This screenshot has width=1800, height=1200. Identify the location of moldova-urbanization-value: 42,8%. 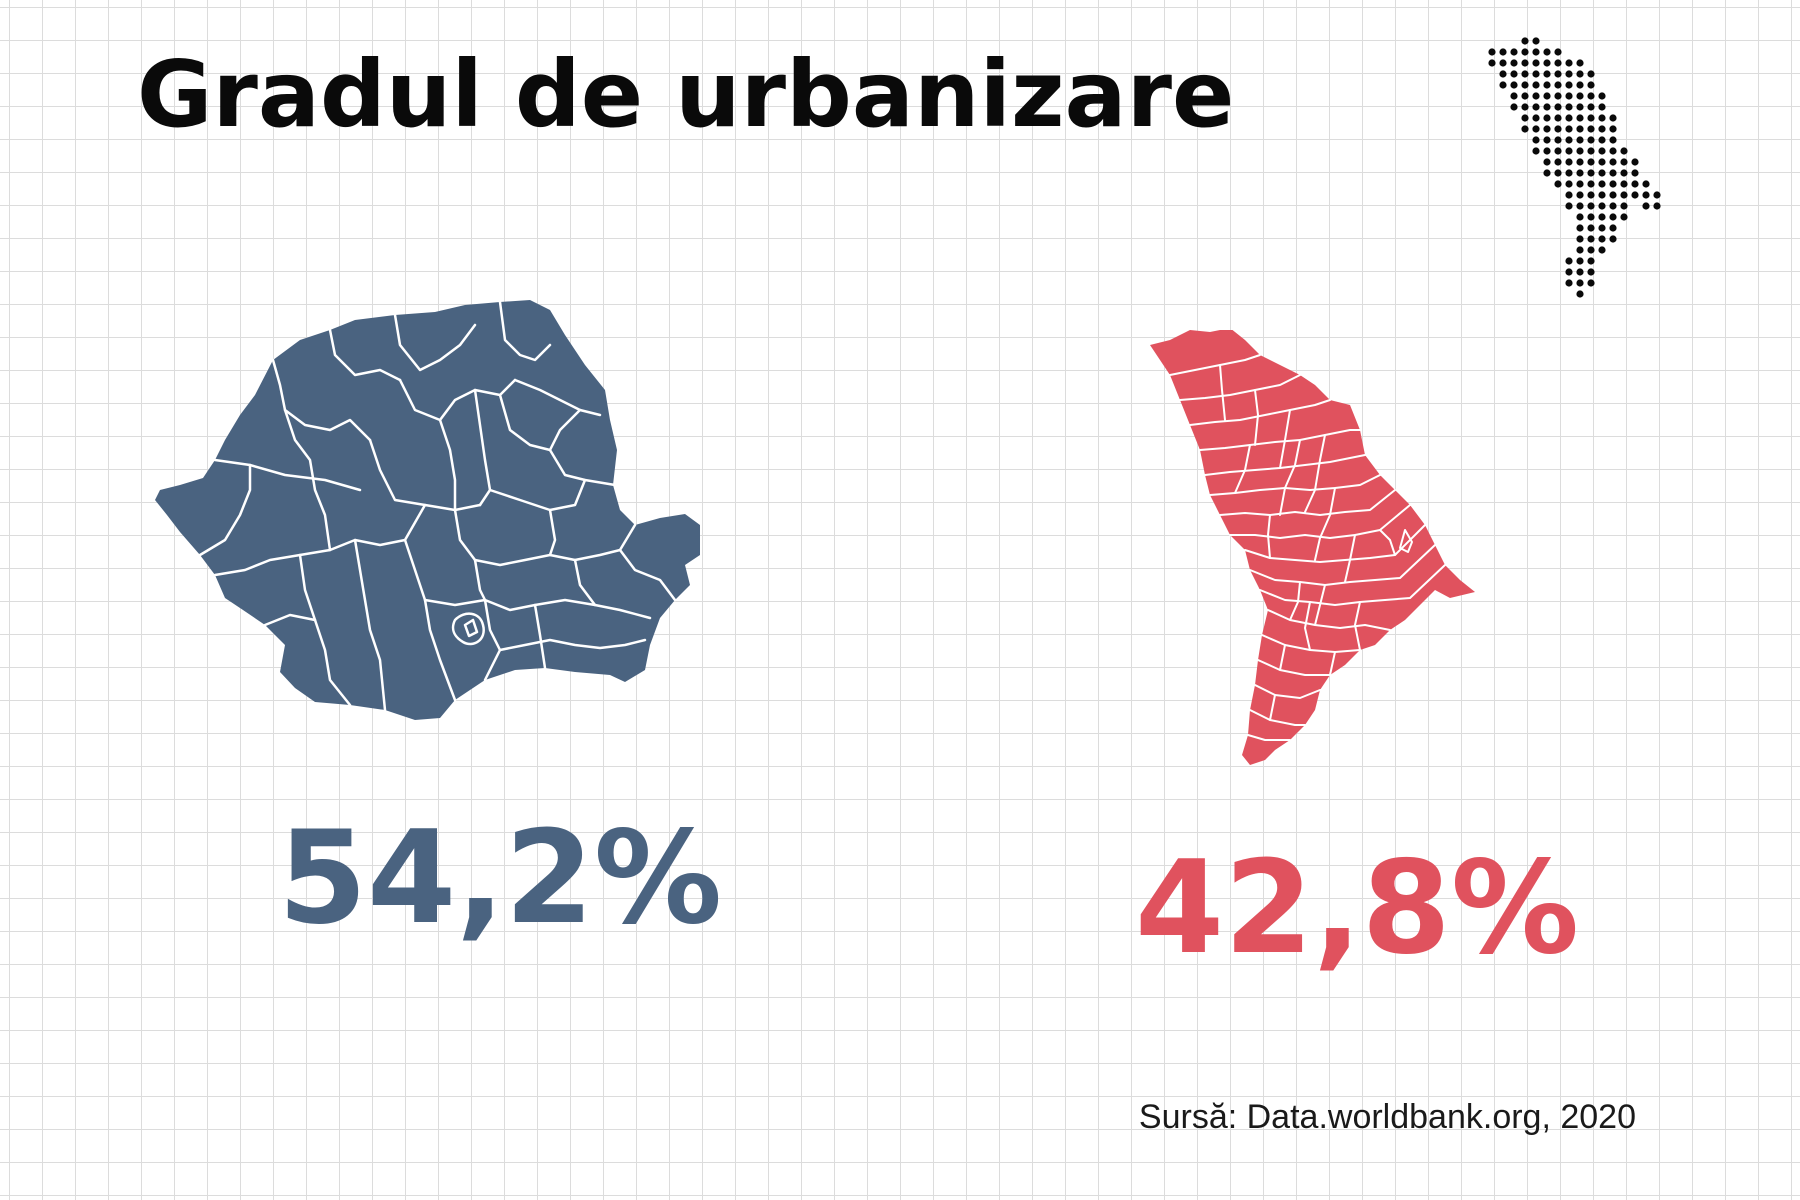
(1357, 908).